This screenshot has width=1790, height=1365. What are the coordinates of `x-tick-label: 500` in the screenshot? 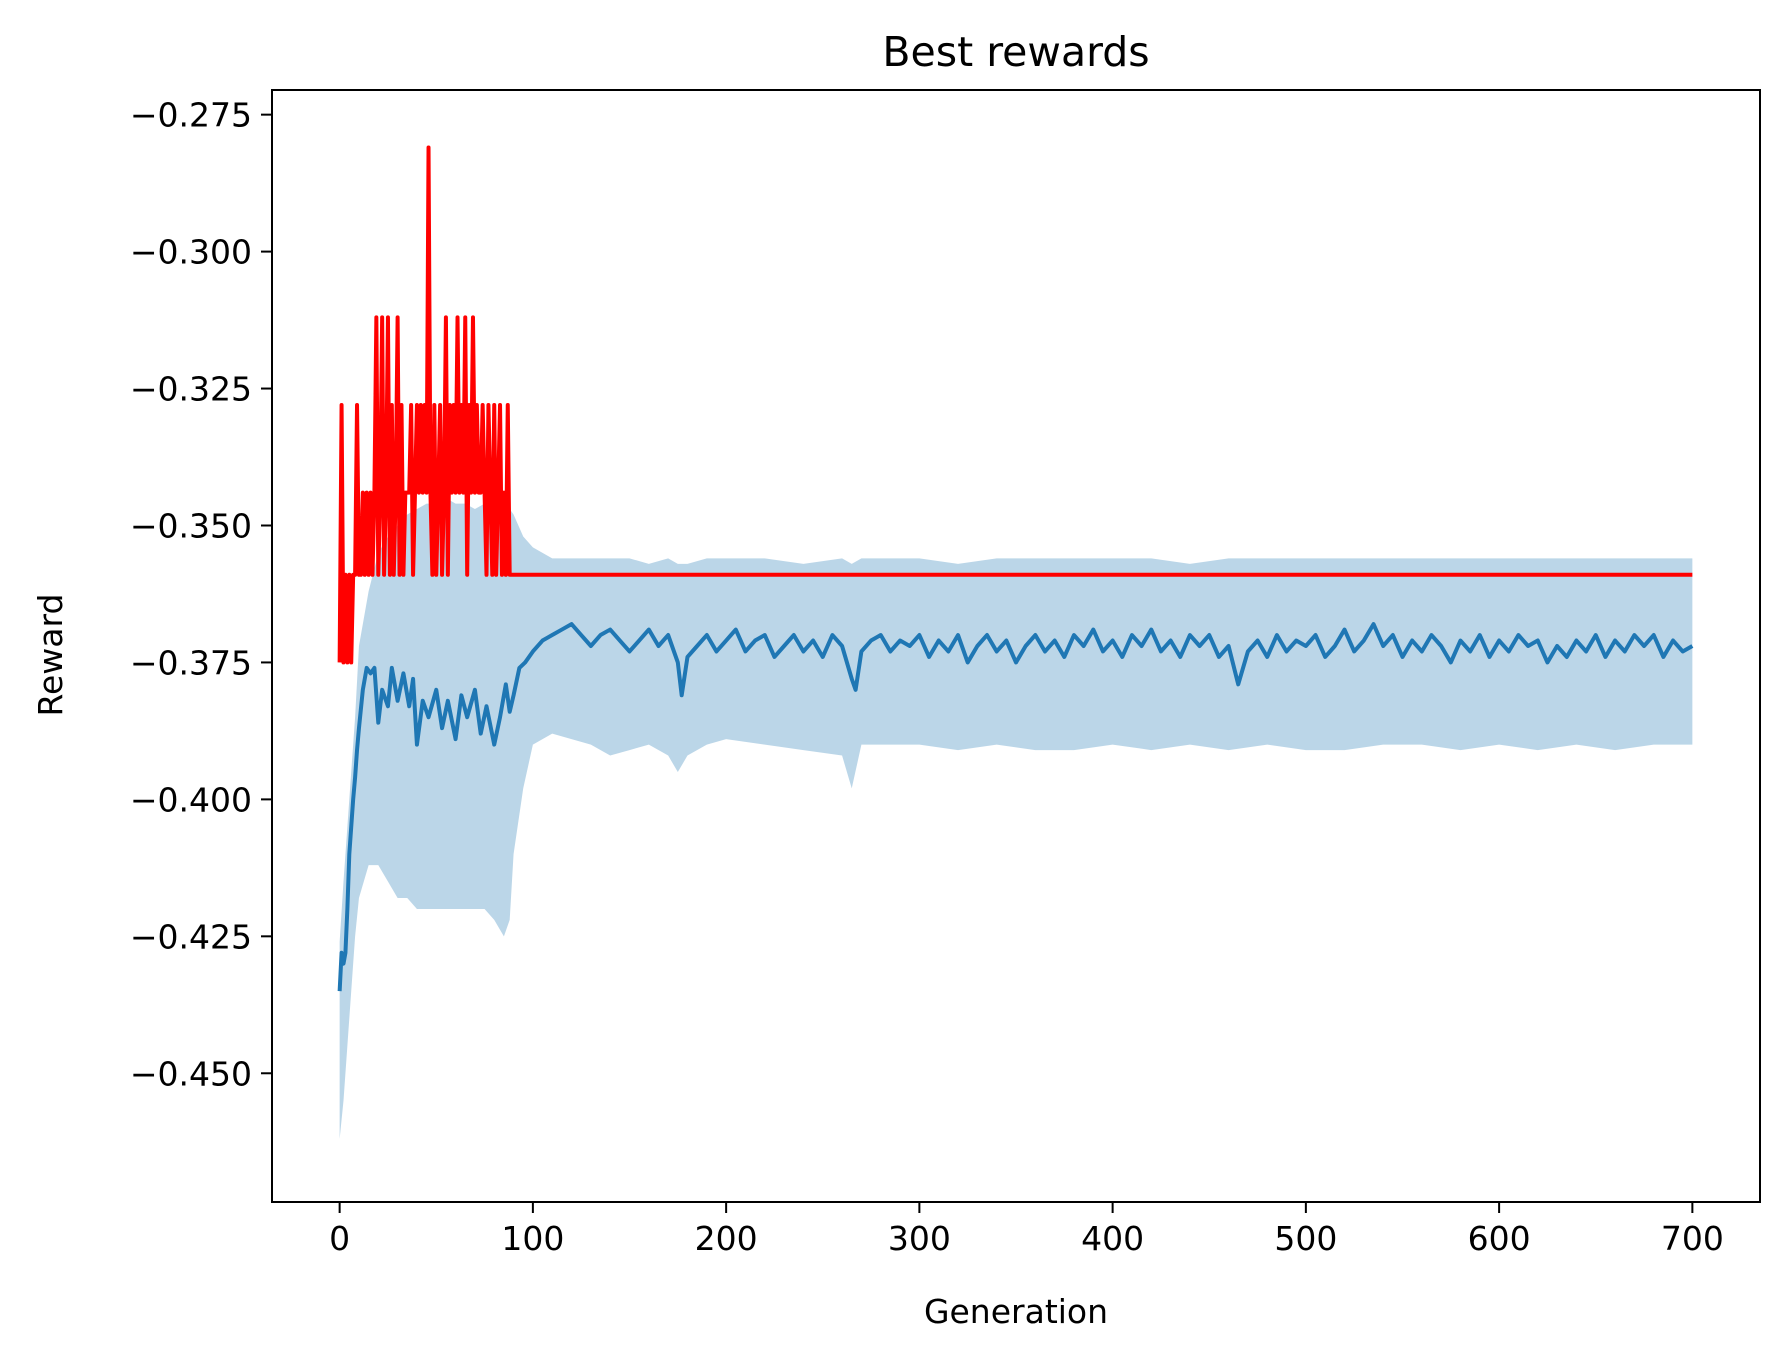 It's located at (1305, 1238).